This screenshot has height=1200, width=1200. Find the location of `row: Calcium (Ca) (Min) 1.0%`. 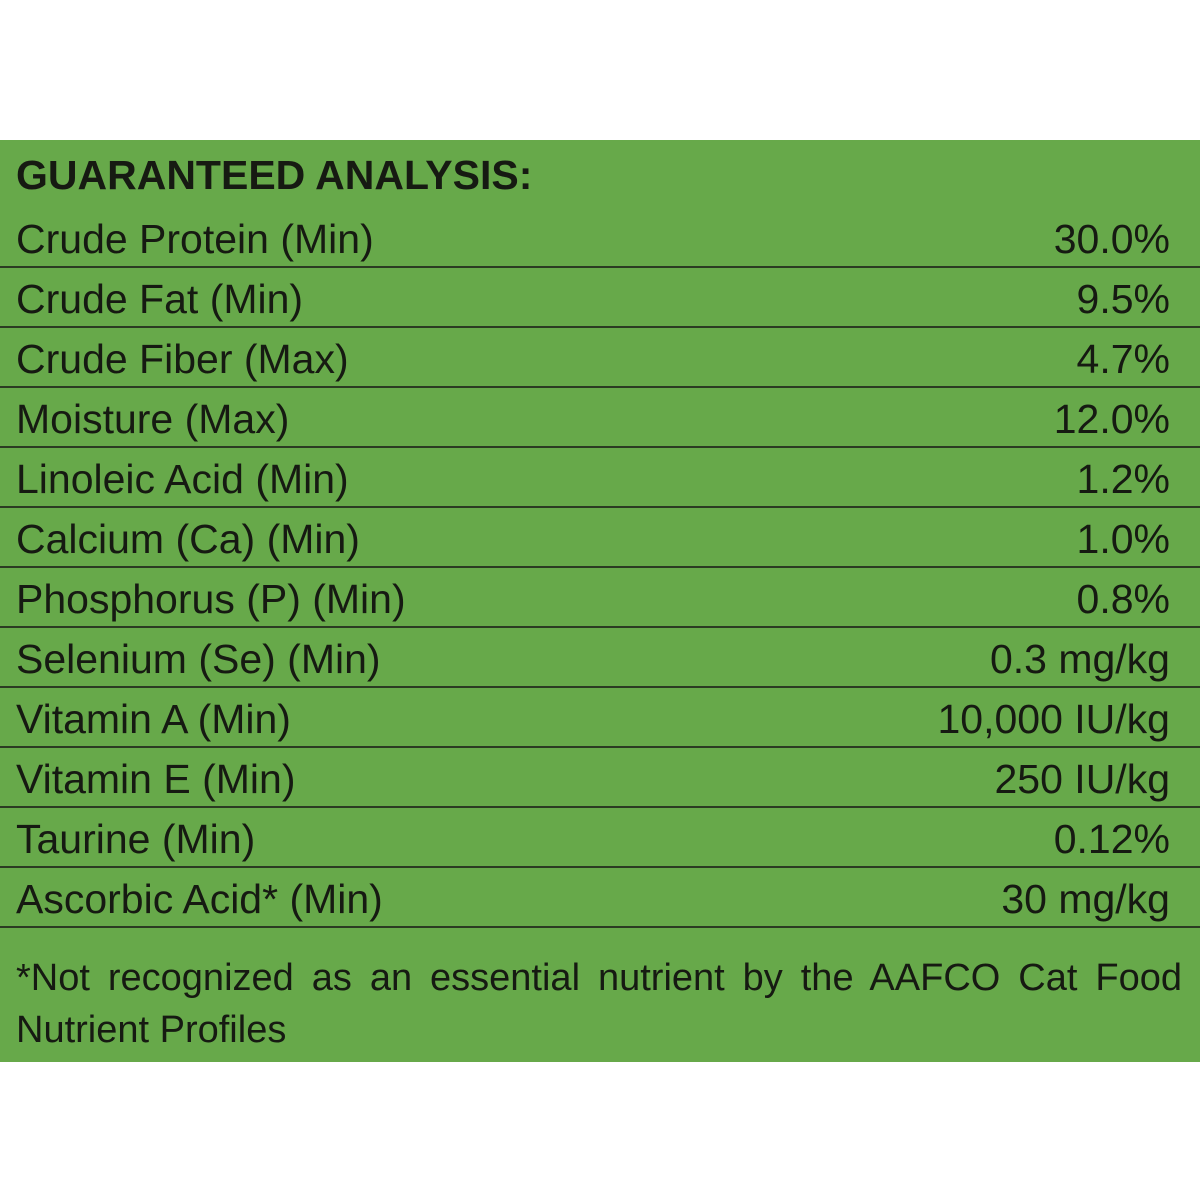

row: Calcium (Ca) (Min) 1.0% is located at coordinates (600, 538).